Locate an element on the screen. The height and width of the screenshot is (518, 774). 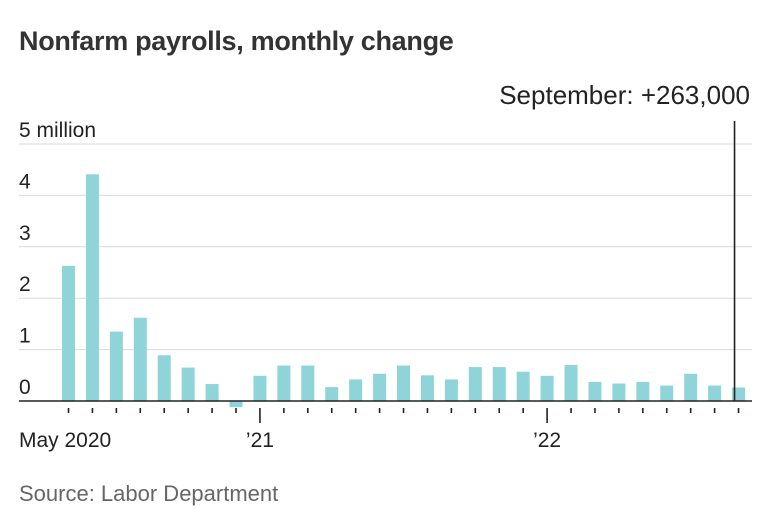
y-tick-label: 4 is located at coordinates (25, 181).